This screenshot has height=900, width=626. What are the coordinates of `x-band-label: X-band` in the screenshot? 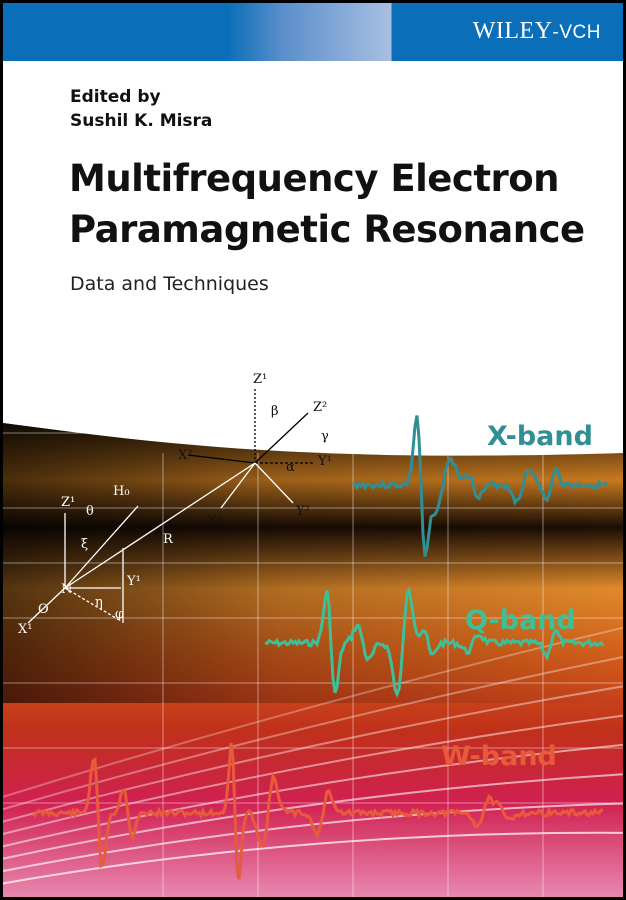 It's located at (540, 436).